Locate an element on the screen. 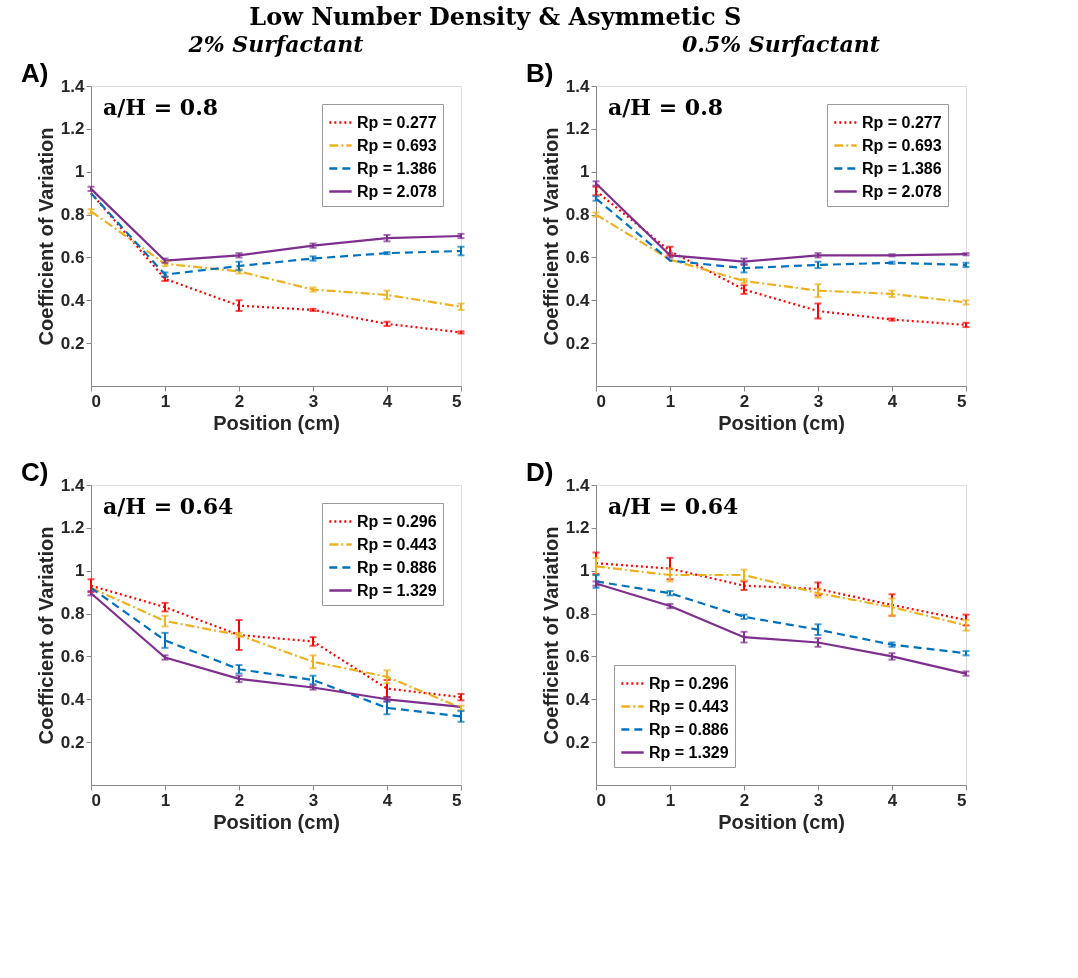 The height and width of the screenshot is (978, 1078). text: D) is located at coordinates (540, 472).